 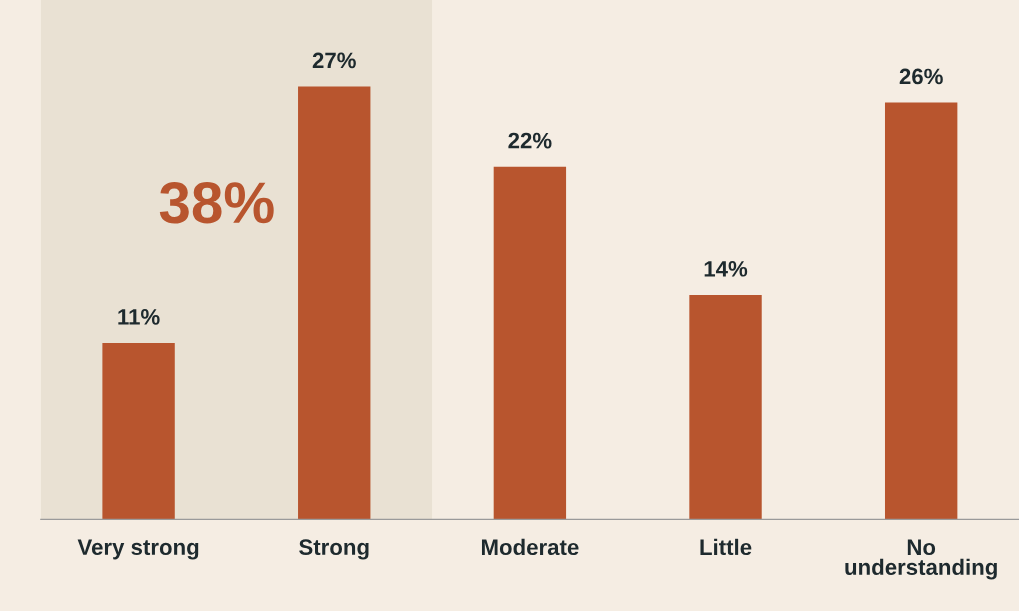 What do you see at coordinates (138, 549) in the screenshot?
I see `x-tick-label: Very strong` at bounding box center [138, 549].